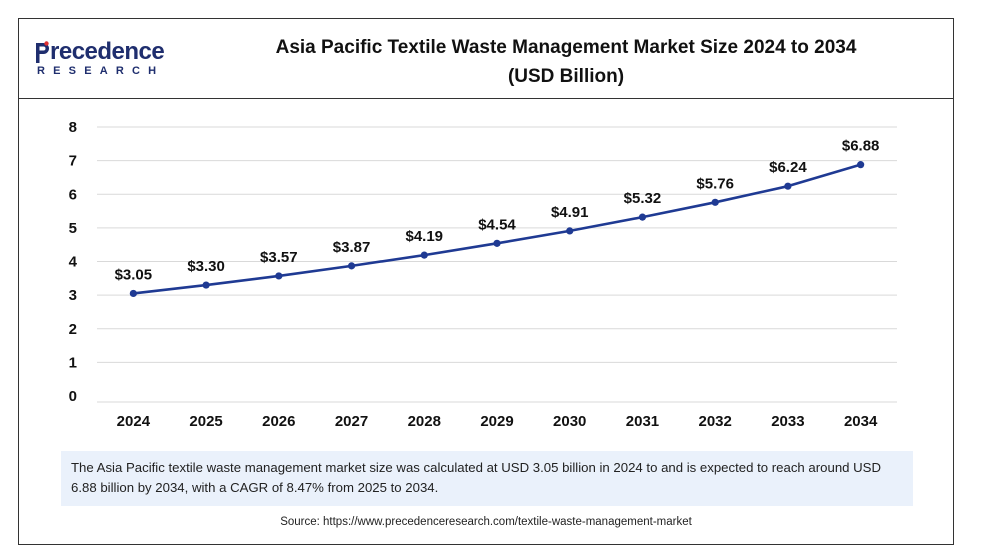  Describe the element at coordinates (73, 228) in the screenshot. I see `y-tick-label: 5` at that location.